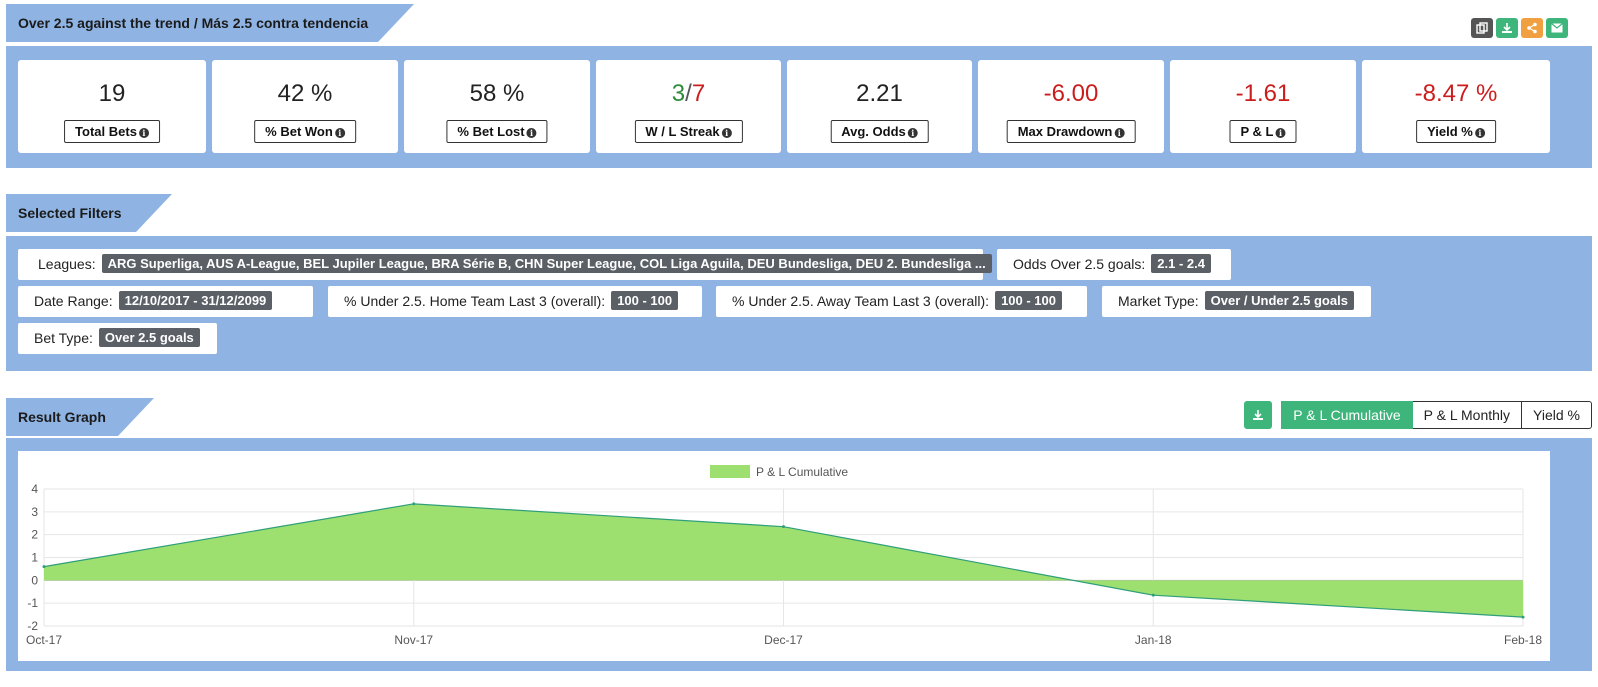  I want to click on stat-label-text: % Bet Won, so click(299, 131).